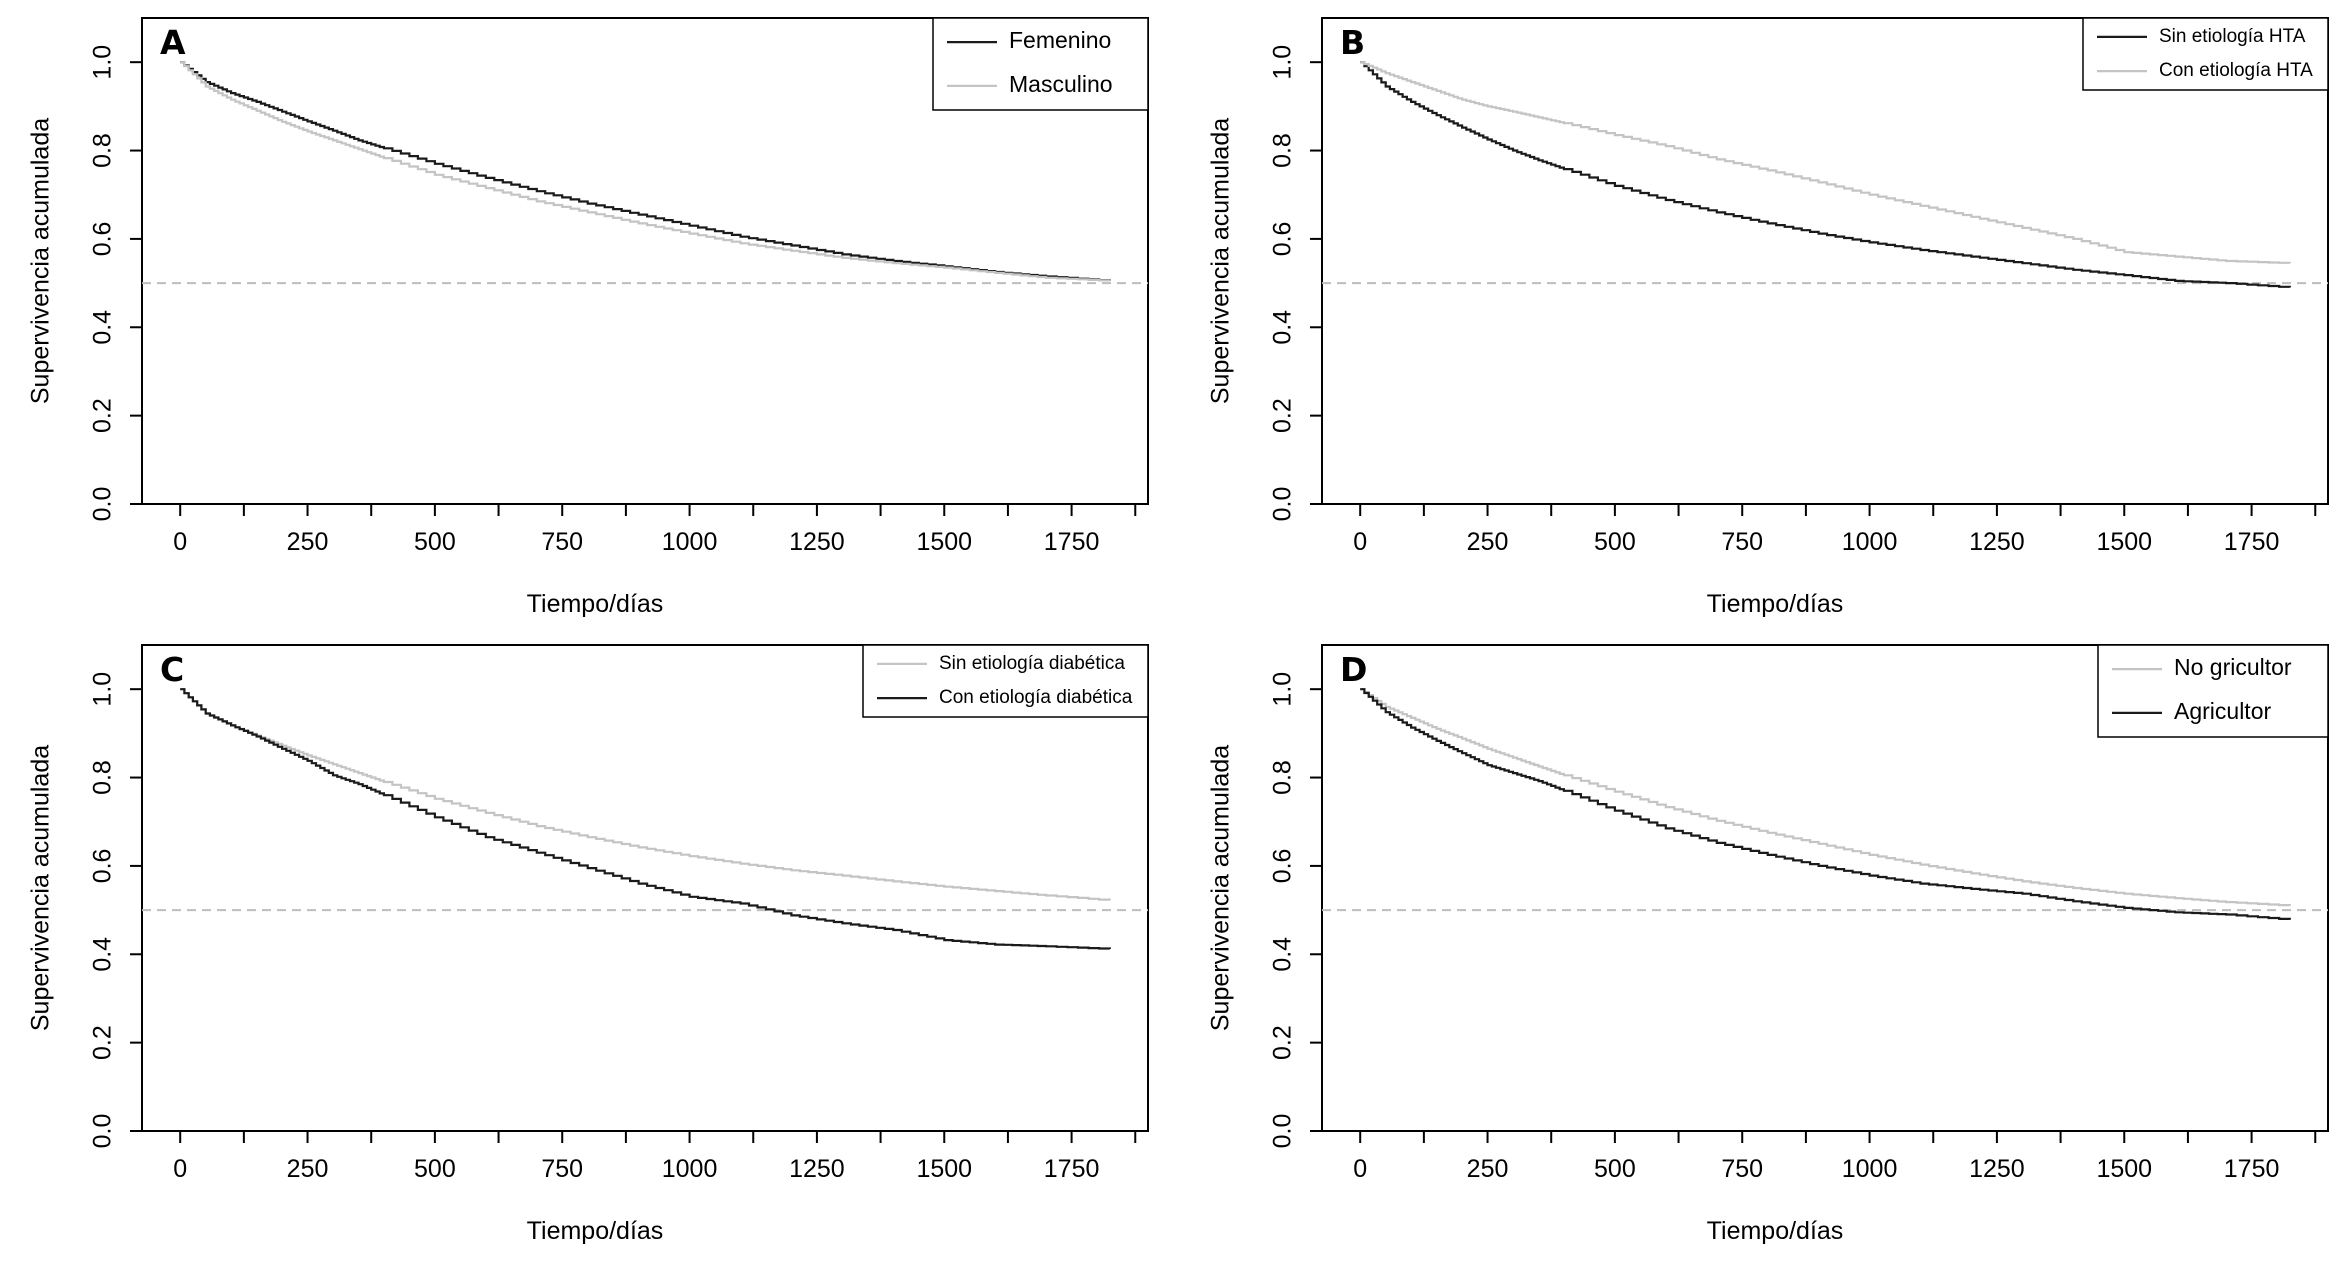 The width and height of the screenshot is (2346, 1265). I want to click on panel-label: C, so click(172, 669).